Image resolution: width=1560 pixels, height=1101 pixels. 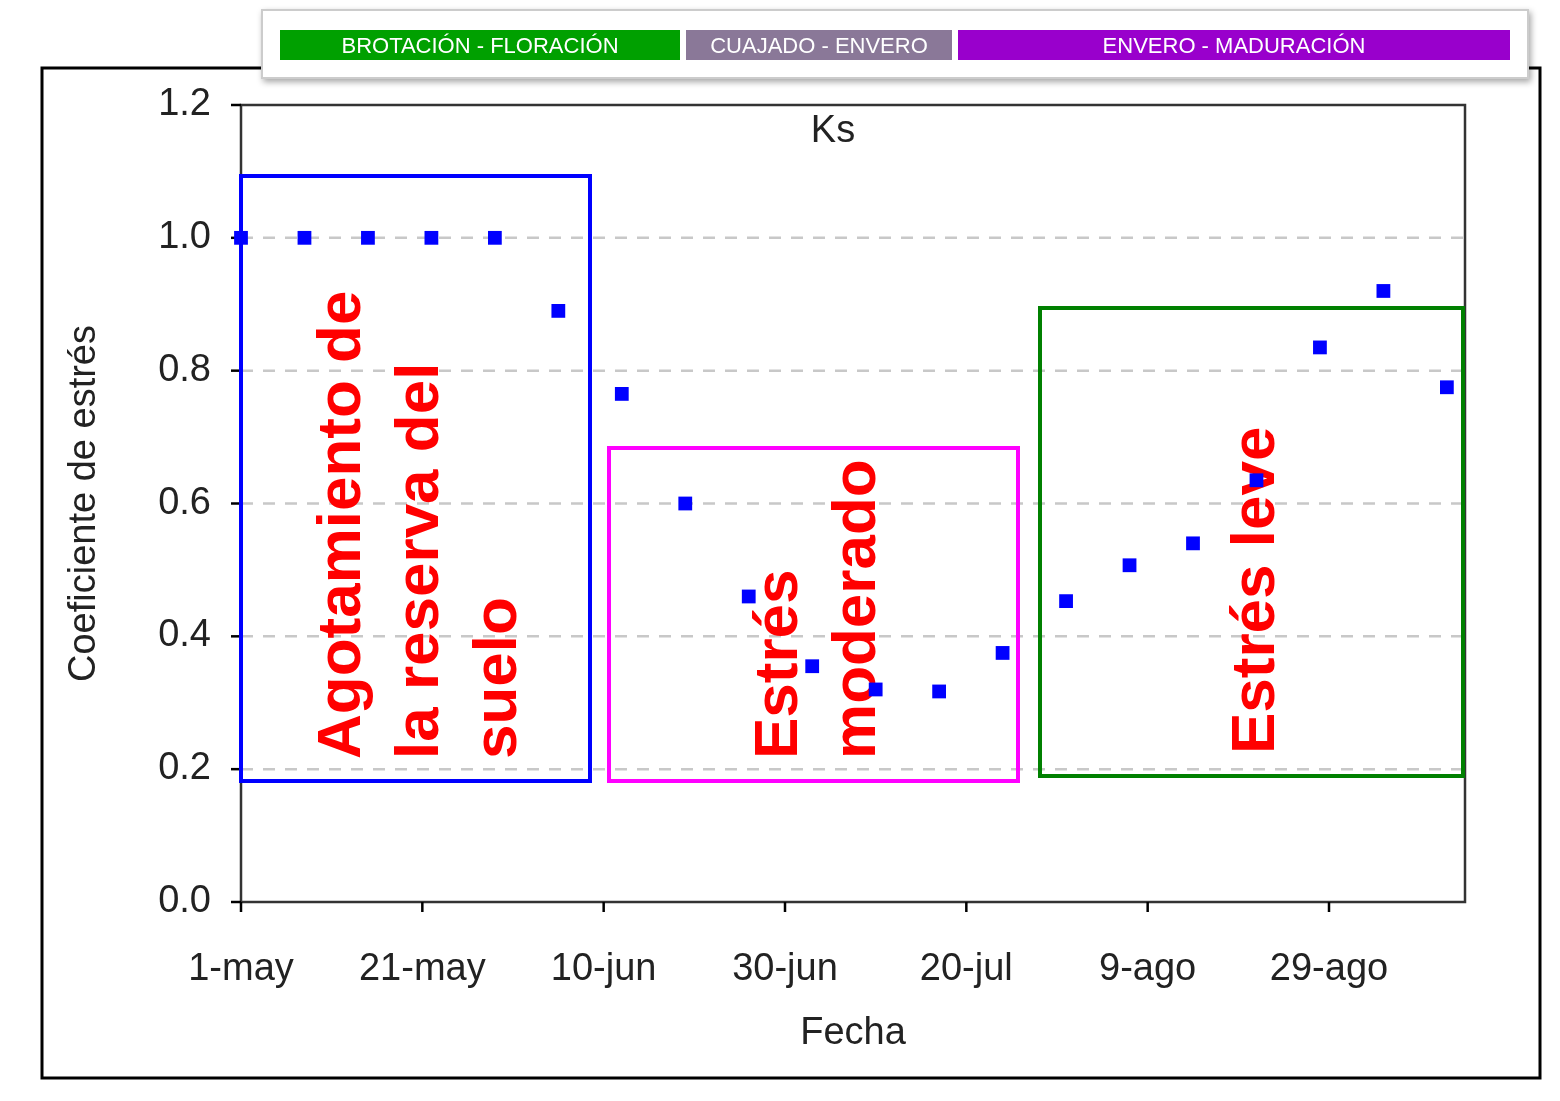 I want to click on y-axis-title: Coeficiente de estrés, so click(x=82, y=503).